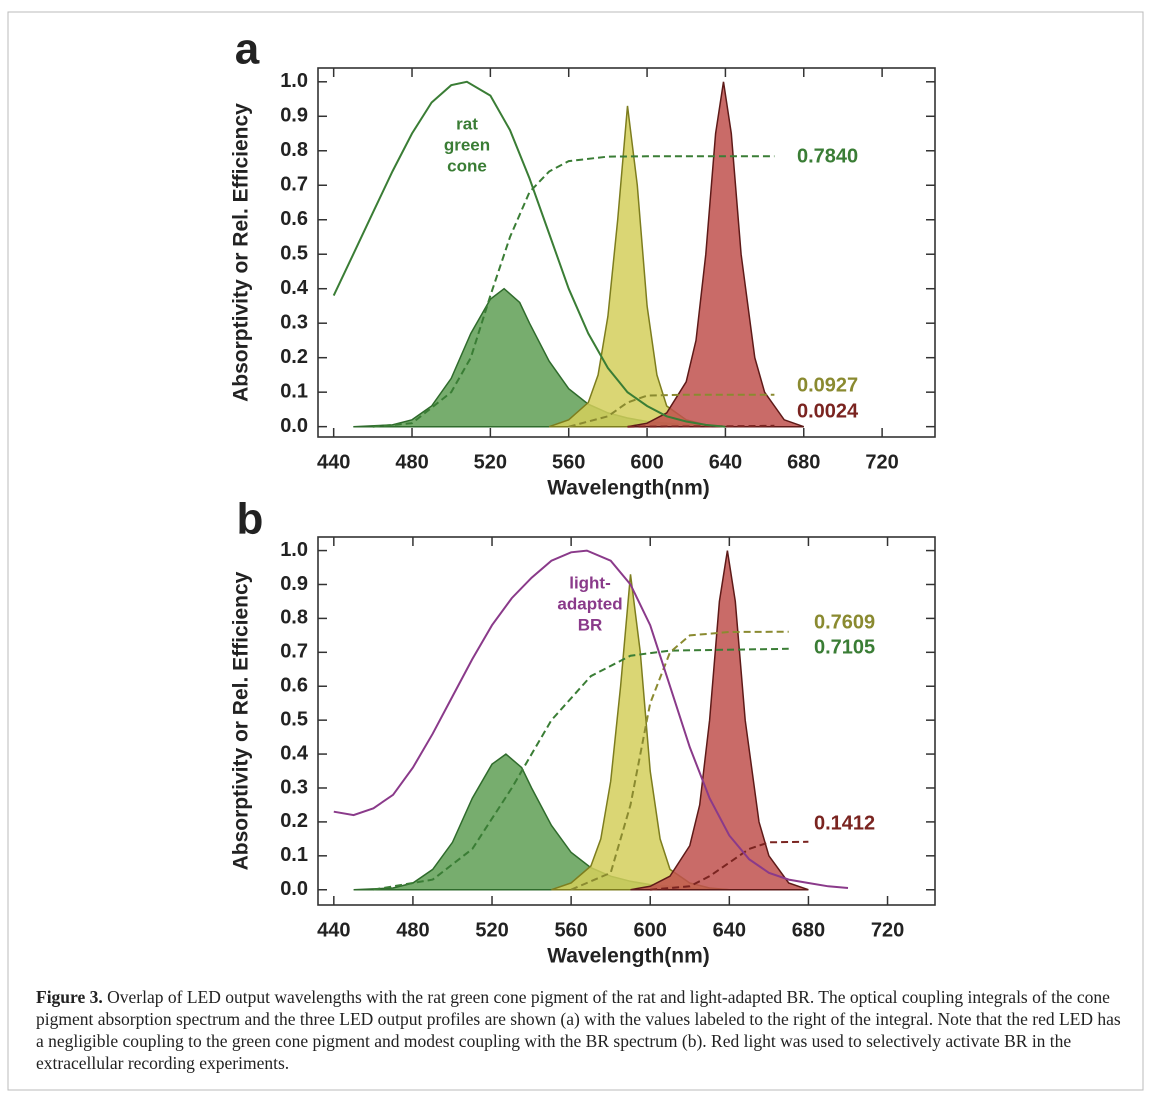  I want to click on annotation: rat, so click(467, 123).